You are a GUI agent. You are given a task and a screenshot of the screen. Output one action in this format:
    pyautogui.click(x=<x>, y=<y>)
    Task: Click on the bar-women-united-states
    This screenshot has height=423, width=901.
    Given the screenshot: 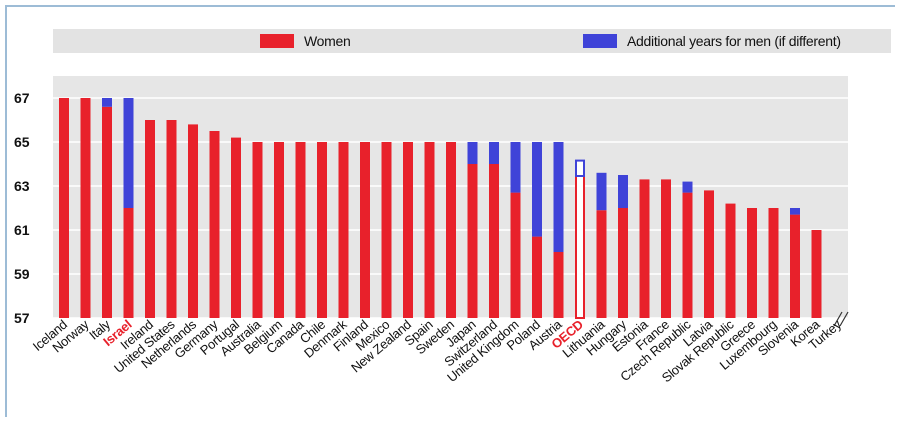 What is the action you would take?
    pyautogui.click(x=171, y=219)
    